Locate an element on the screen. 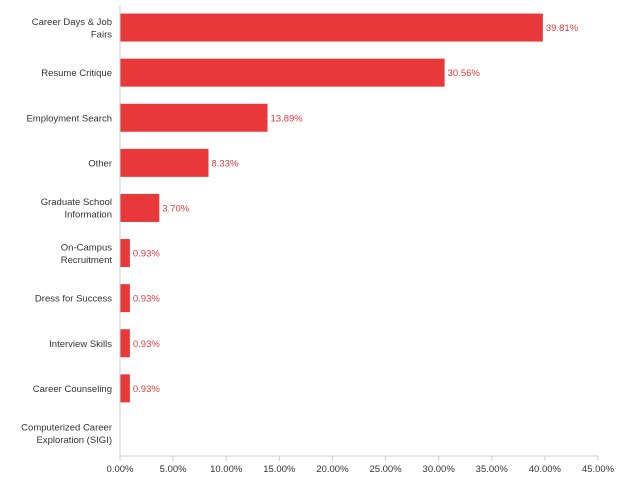 The width and height of the screenshot is (630, 484). x-tick-label: 10.00% is located at coordinates (226, 469).